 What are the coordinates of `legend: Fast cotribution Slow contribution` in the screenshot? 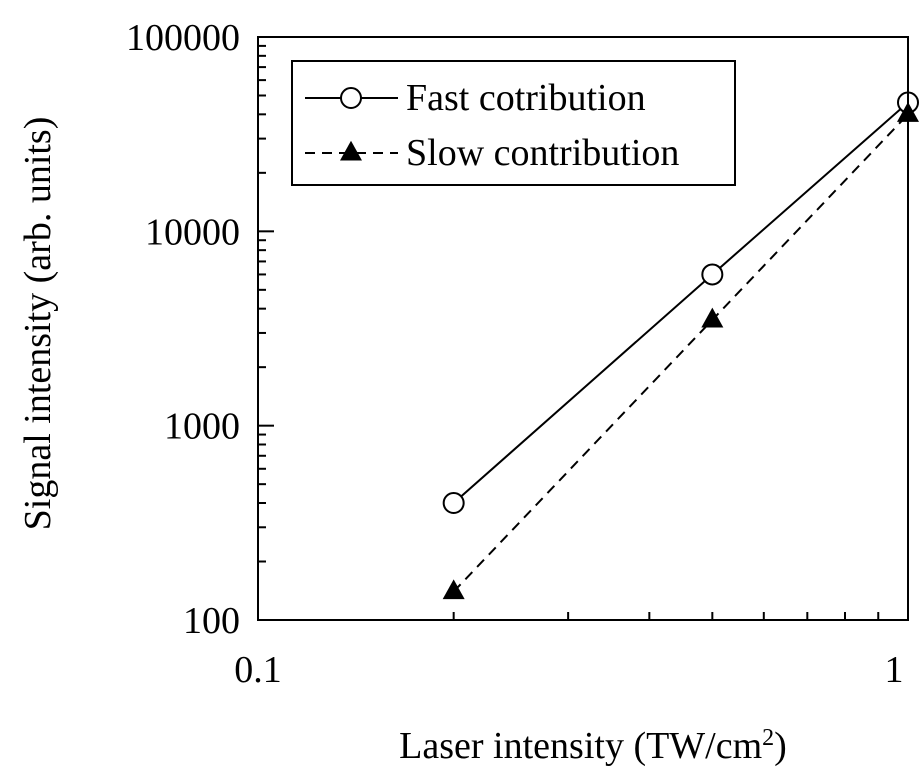 It's located at (513, 123).